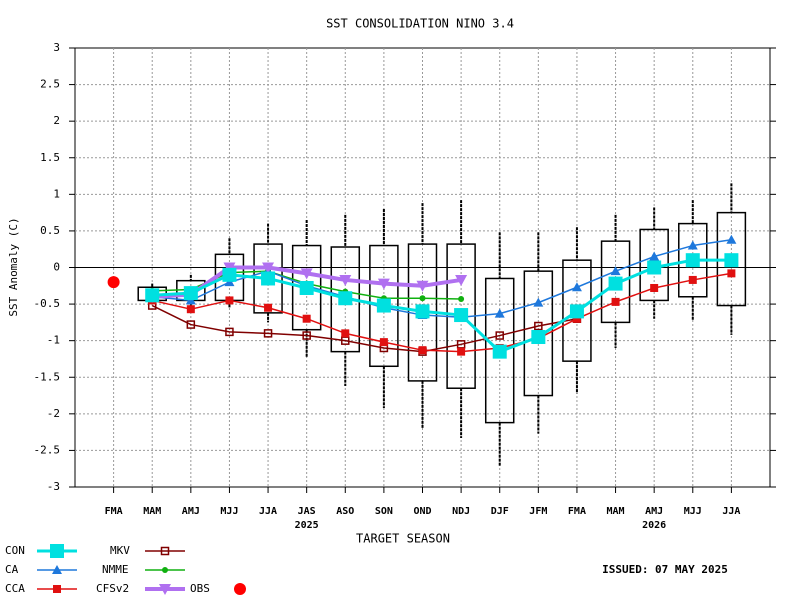 The image size is (800, 600). Describe the element at coordinates (53, 340) in the screenshot. I see `y-tick-label: -1` at that location.